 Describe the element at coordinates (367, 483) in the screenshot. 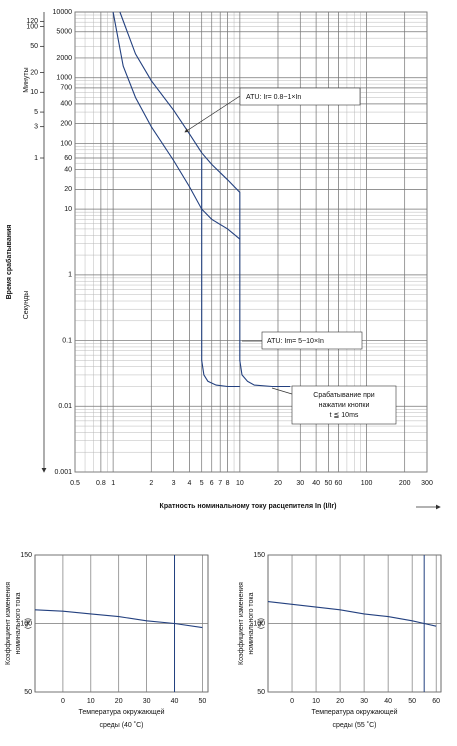

I see `x-tick-label: 100` at that location.